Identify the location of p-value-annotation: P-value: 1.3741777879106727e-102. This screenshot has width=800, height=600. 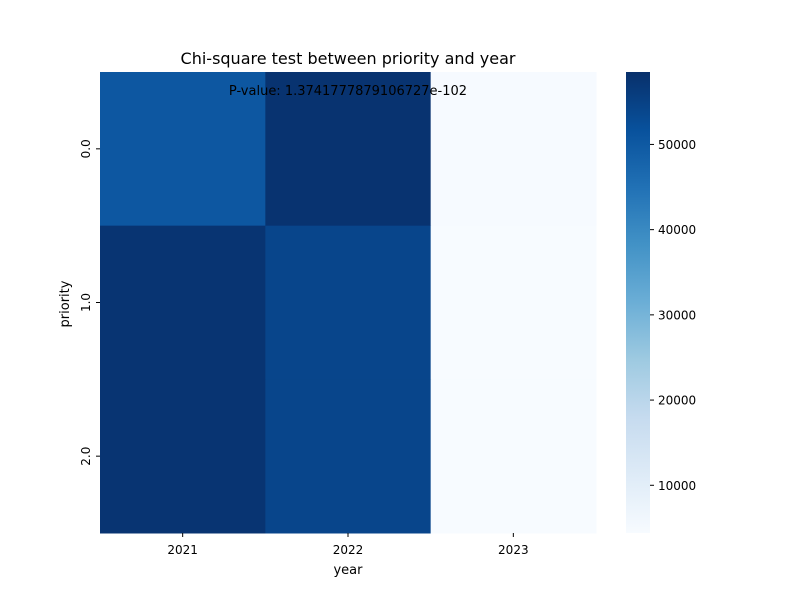
(348, 91).